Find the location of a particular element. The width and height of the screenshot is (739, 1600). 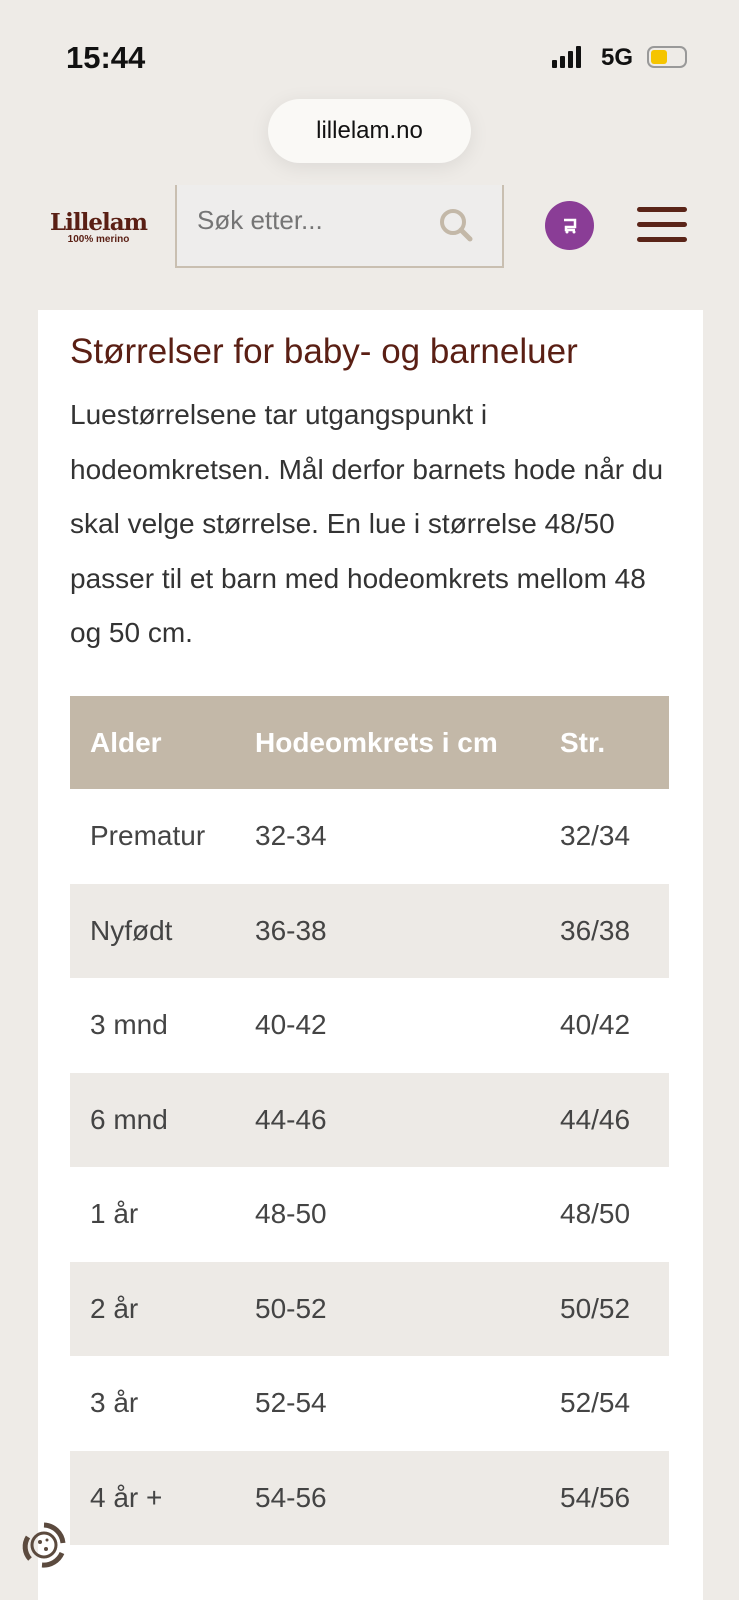

table-row: 3 år 52-54 52/54 is located at coordinates (369, 1403).